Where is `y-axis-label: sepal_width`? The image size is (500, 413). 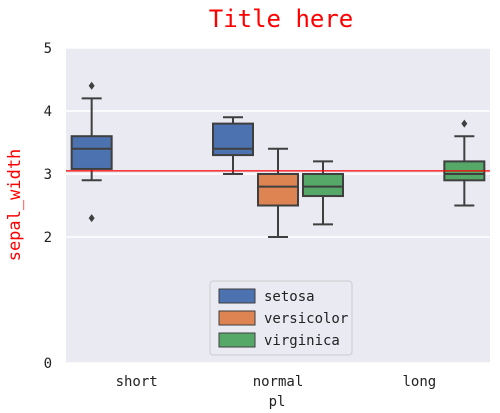
y-axis-label: sepal_width is located at coordinates (15, 205).